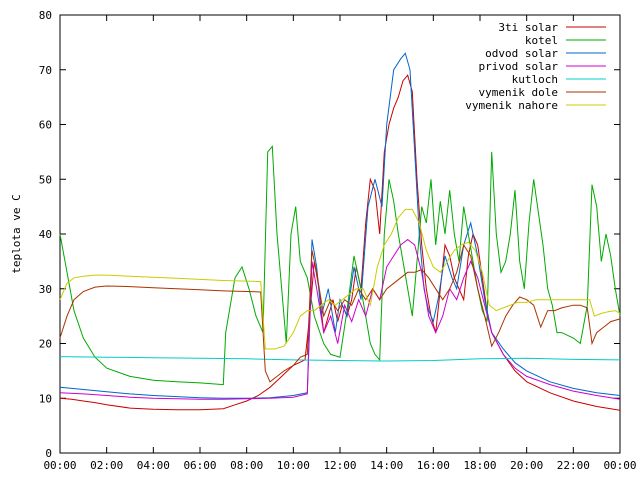 Image resolution: width=640 pixels, height=485 pixels. What do you see at coordinates (573, 465) in the screenshot?
I see `x-tick-label: 22:00` at bounding box center [573, 465].